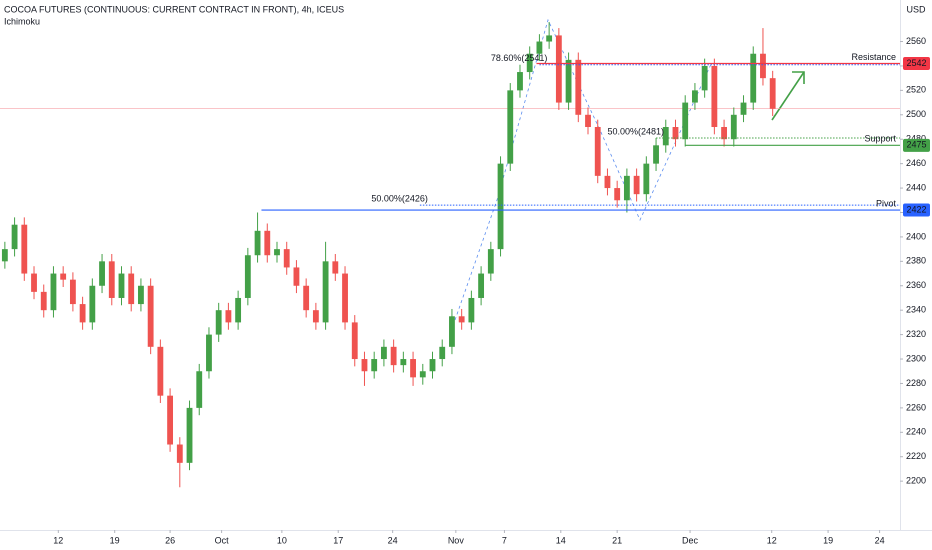 This screenshot has width=932, height=550. I want to click on x-tick-label: 14, so click(561, 540).